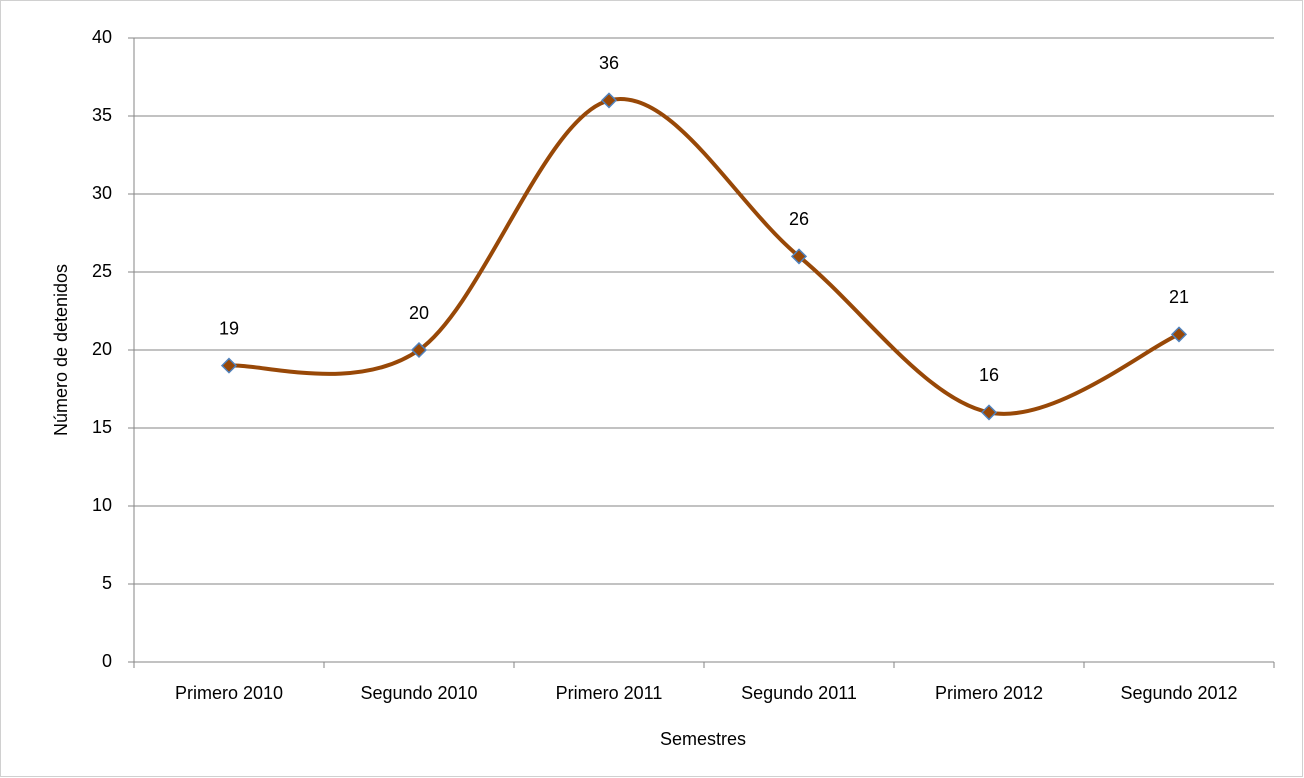 The height and width of the screenshot is (778, 1304). I want to click on data-label: 20, so click(419, 313).